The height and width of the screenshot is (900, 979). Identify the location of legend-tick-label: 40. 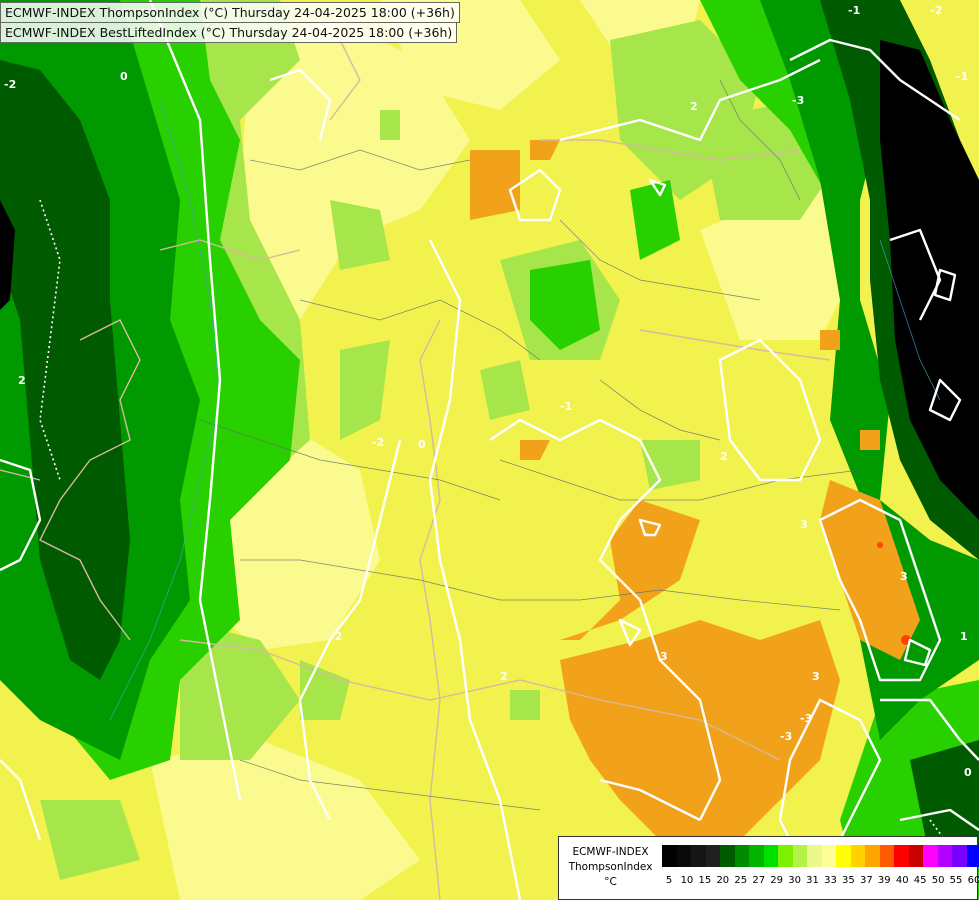
(902, 880).